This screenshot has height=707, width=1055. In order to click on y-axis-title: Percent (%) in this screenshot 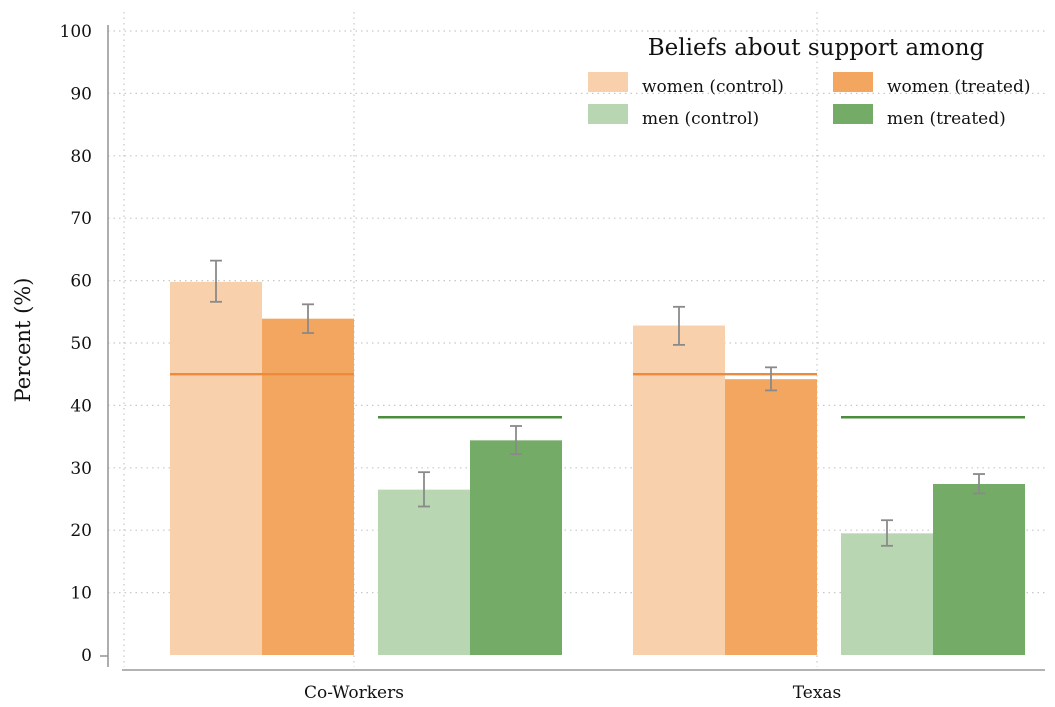, I will do `click(23, 340)`.